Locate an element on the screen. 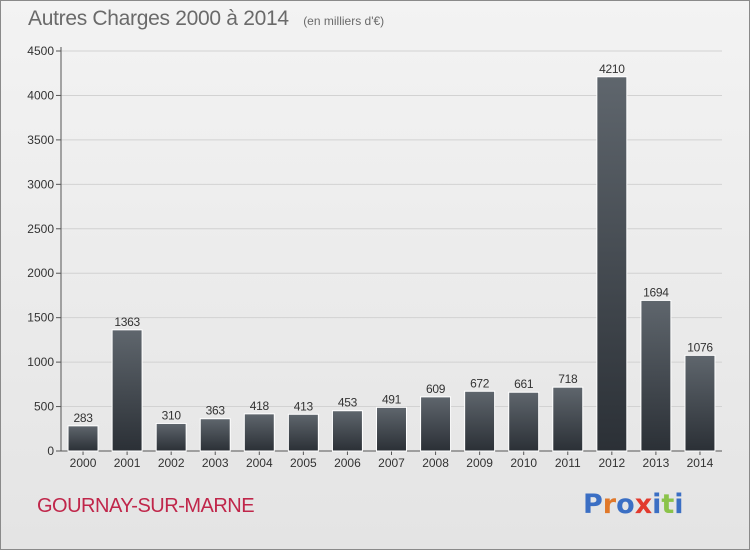 This screenshot has width=750, height=550. x-tick-label-2004: 2004 is located at coordinates (259, 463).